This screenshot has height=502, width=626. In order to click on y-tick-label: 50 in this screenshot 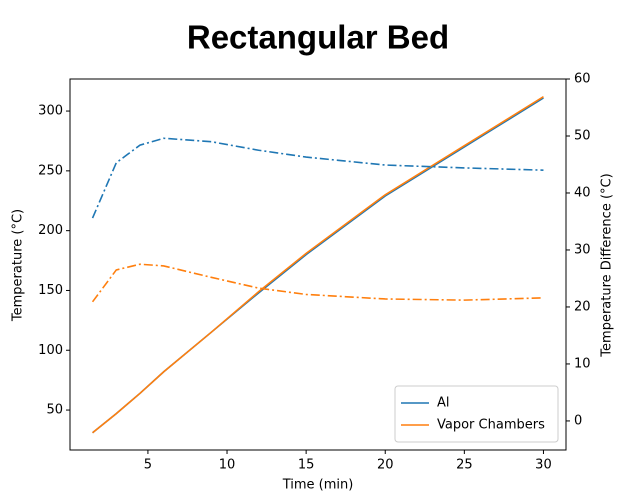, I will do `click(54, 410)`.